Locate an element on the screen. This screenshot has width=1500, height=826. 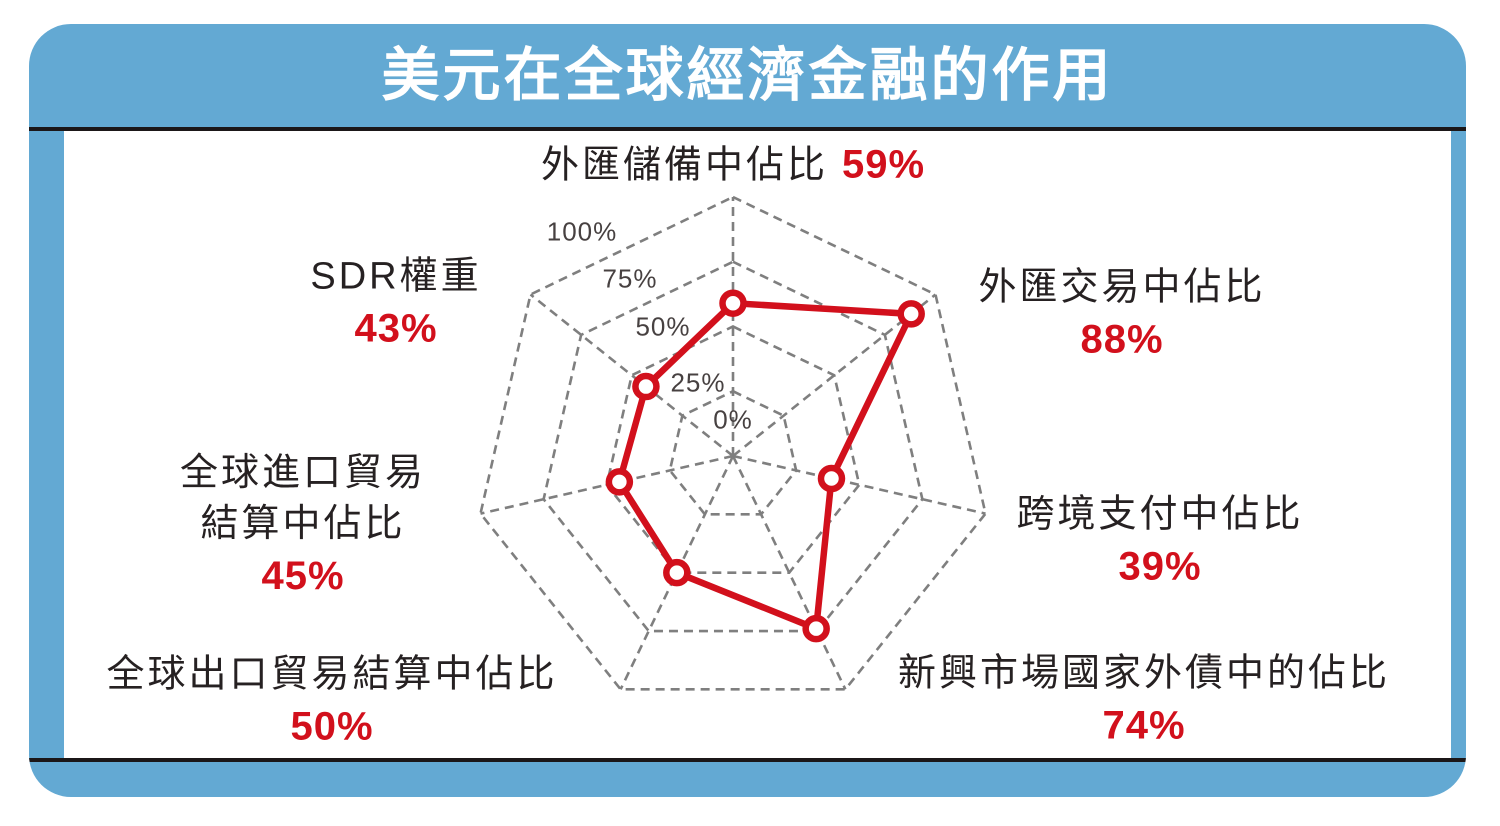
axis-value: 74% is located at coordinates (1144, 725).